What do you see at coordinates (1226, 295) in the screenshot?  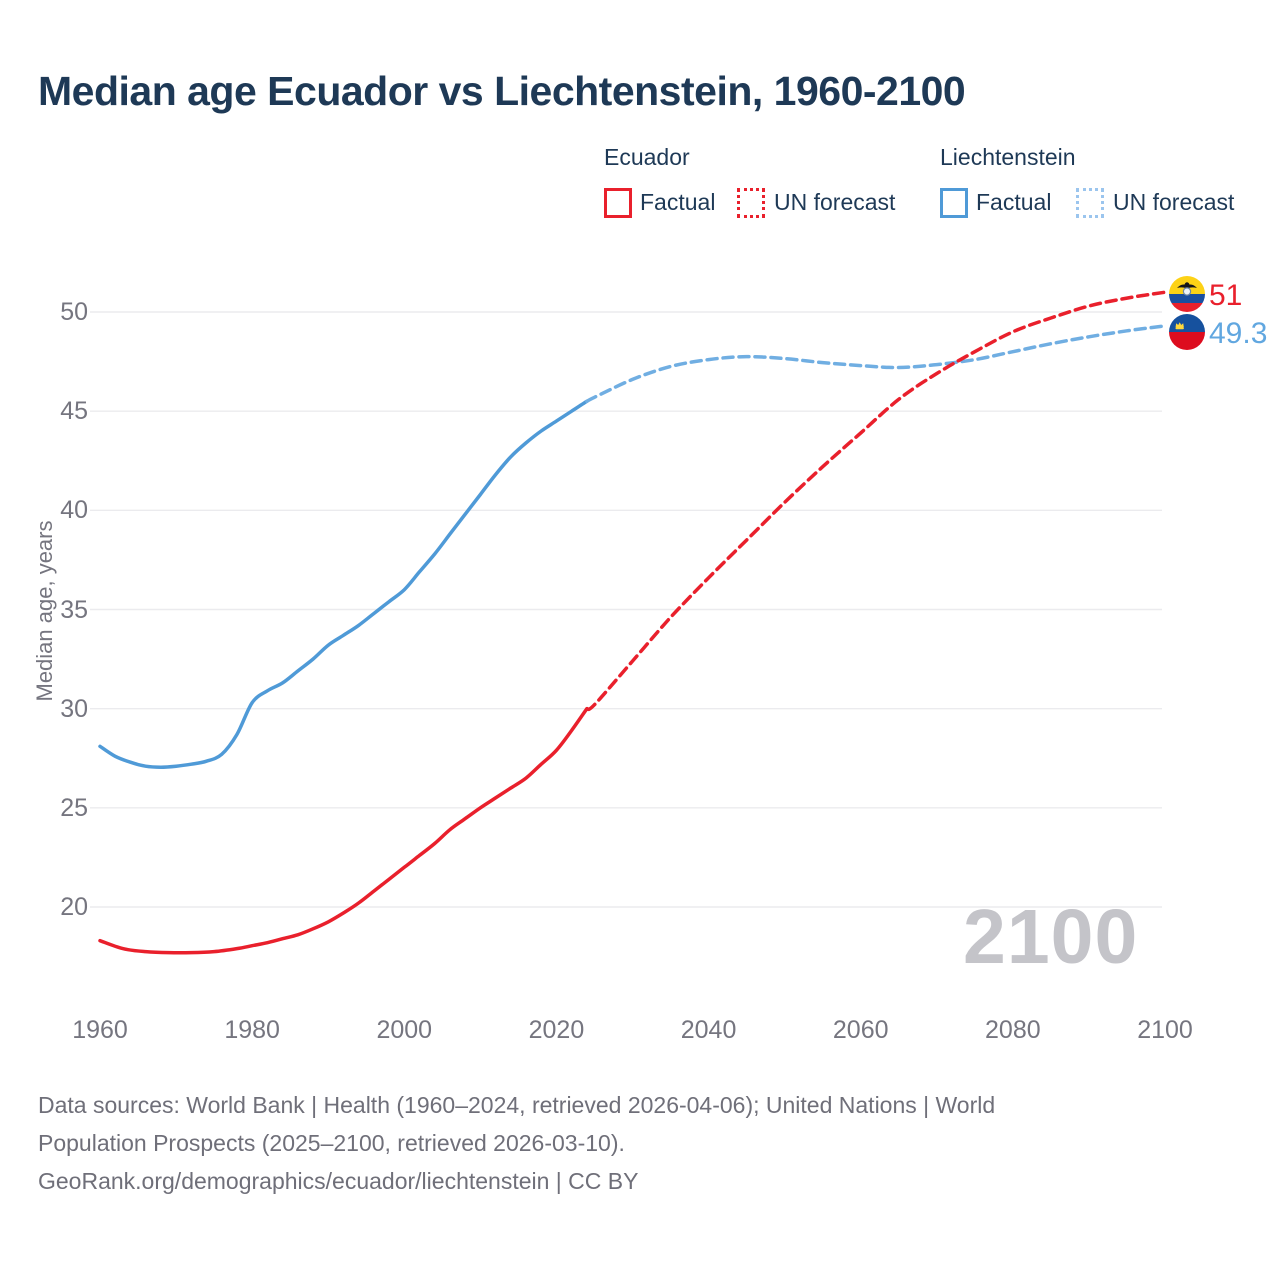 I see `end-value-ecuador: 51` at bounding box center [1226, 295].